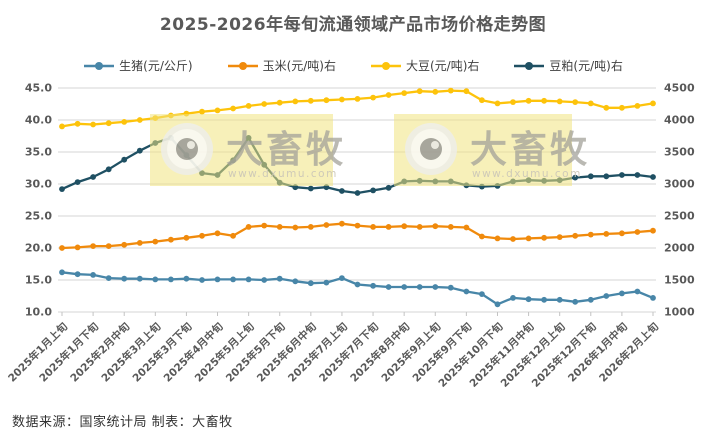 This screenshot has height=438, width=706. What do you see at coordinates (679, 120) in the screenshot?
I see `y-axis-tick-label-right: 4000` at bounding box center [679, 120].